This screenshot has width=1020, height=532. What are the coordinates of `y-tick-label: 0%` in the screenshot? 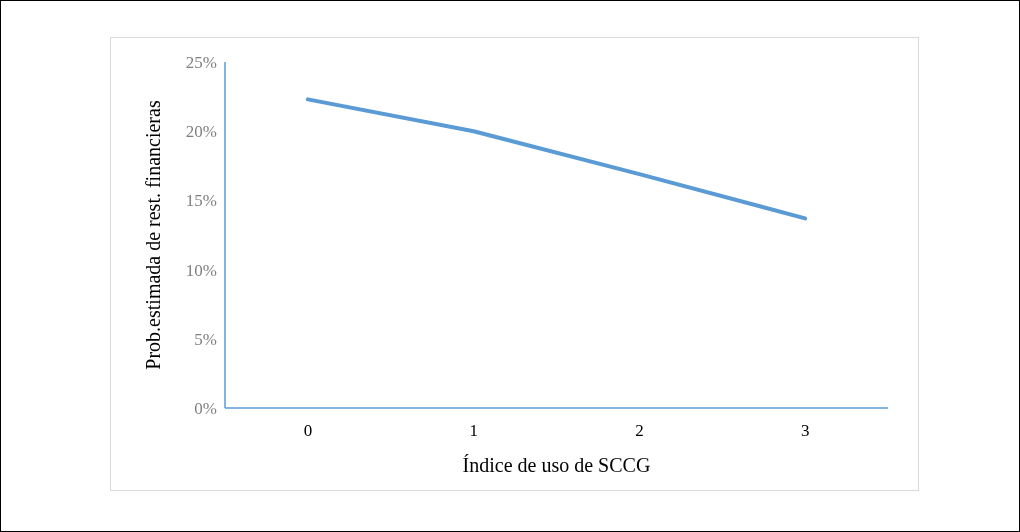 It's located at (205, 408).